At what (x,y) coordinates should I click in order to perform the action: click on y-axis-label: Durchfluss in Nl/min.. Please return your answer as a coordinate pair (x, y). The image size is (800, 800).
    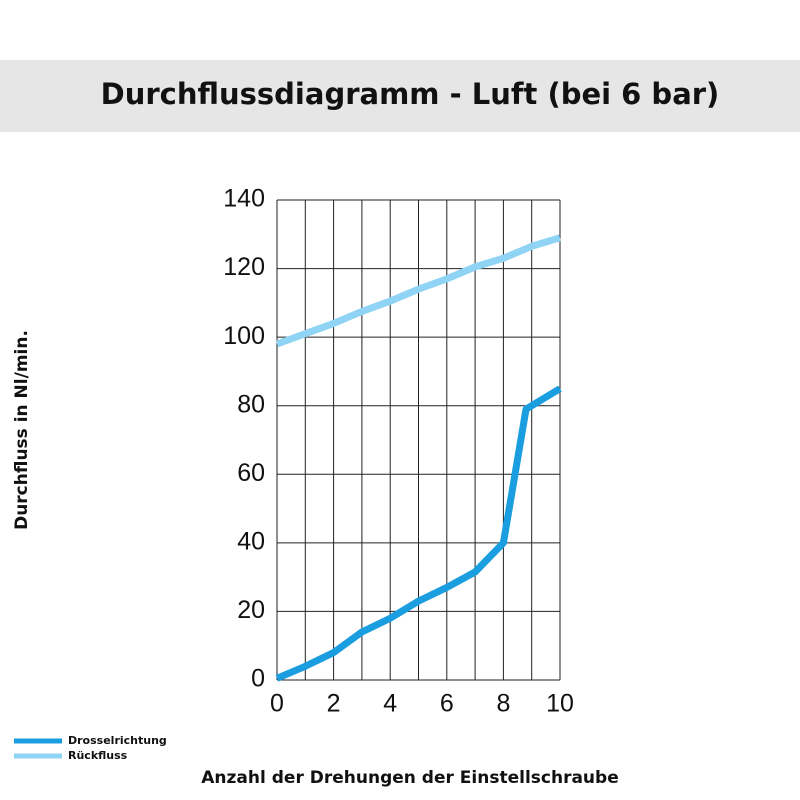
    Looking at the image, I should click on (22, 430).